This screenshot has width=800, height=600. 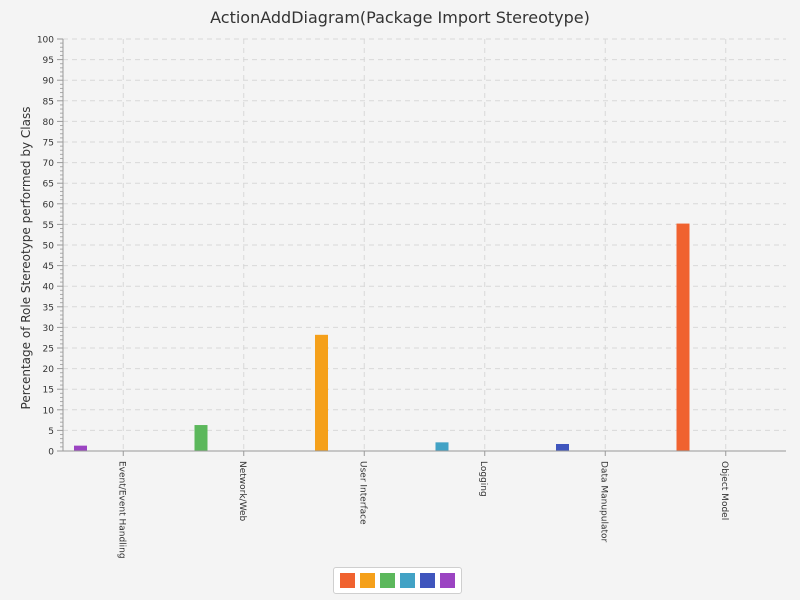 I want to click on y-tick-label: 40, so click(x=49, y=288).